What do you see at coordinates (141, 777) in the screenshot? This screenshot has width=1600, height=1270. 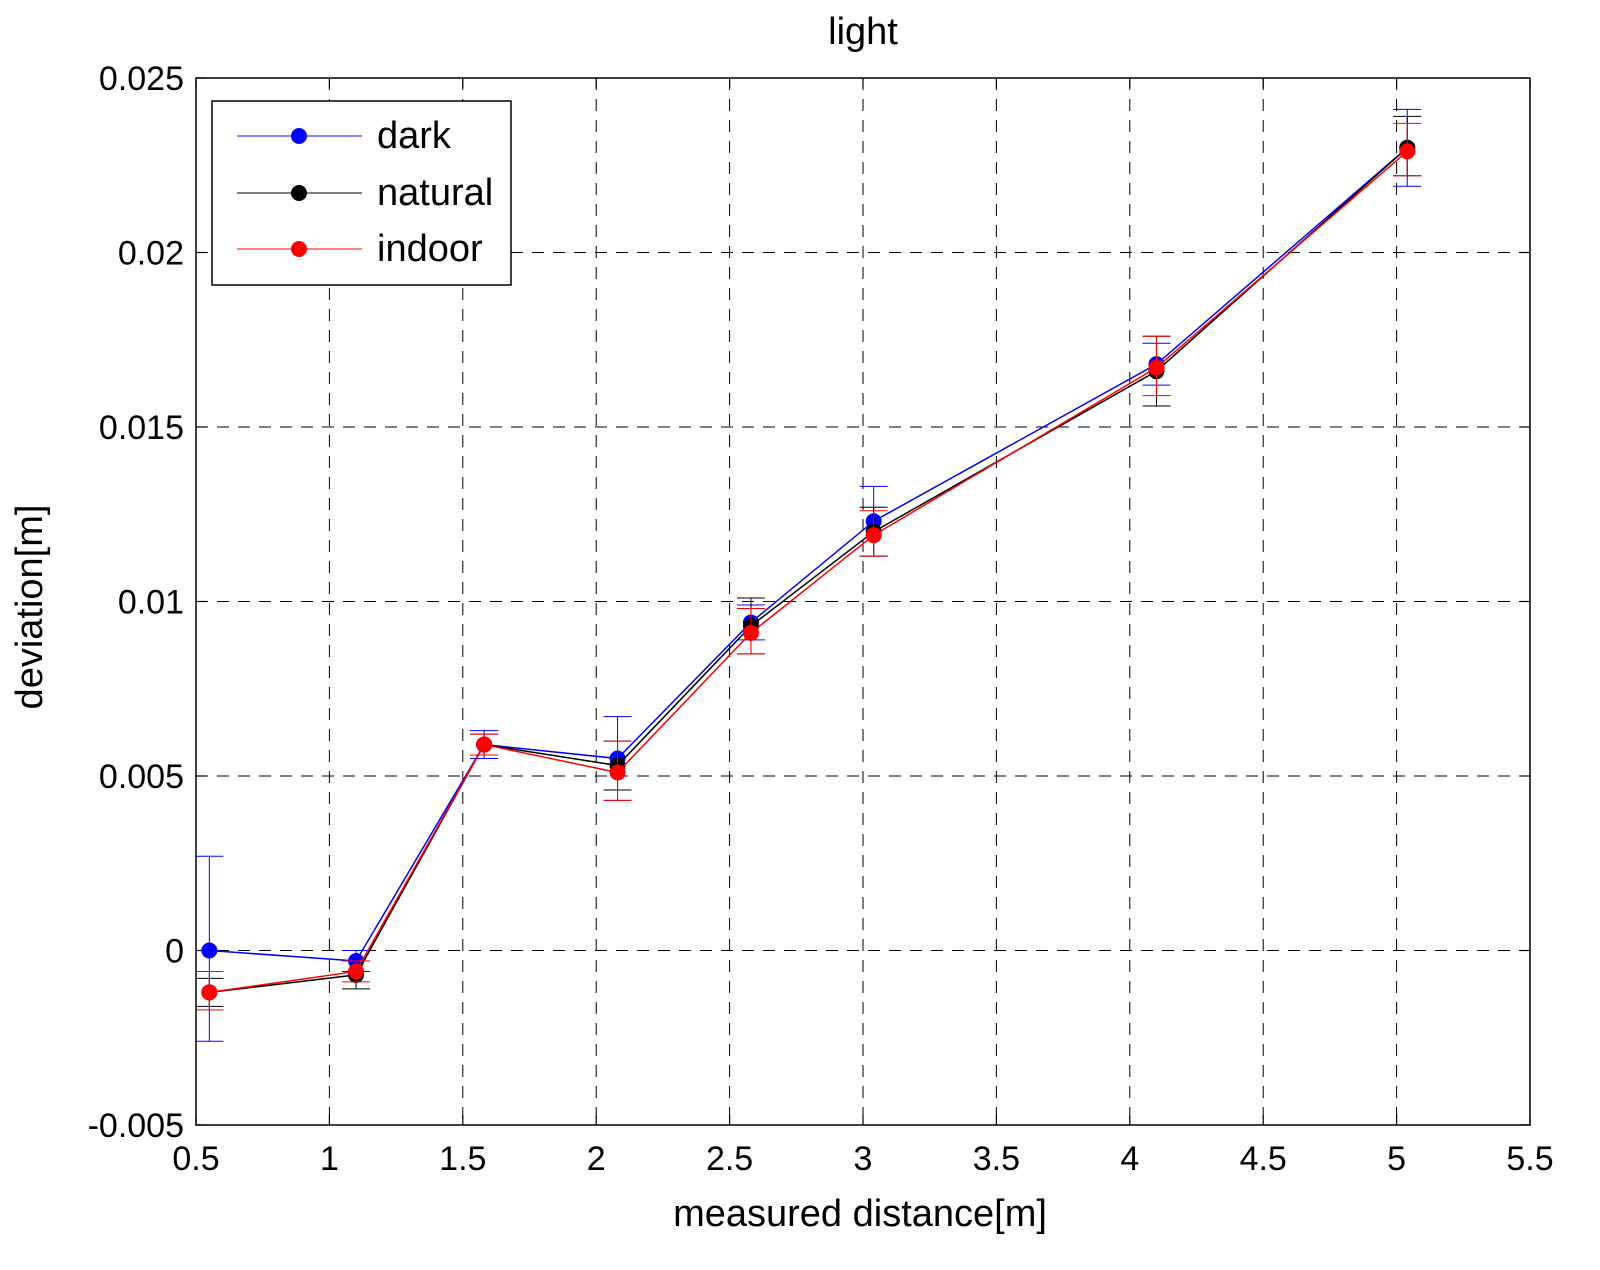 I see `y-tick-label: 0.005` at bounding box center [141, 777].